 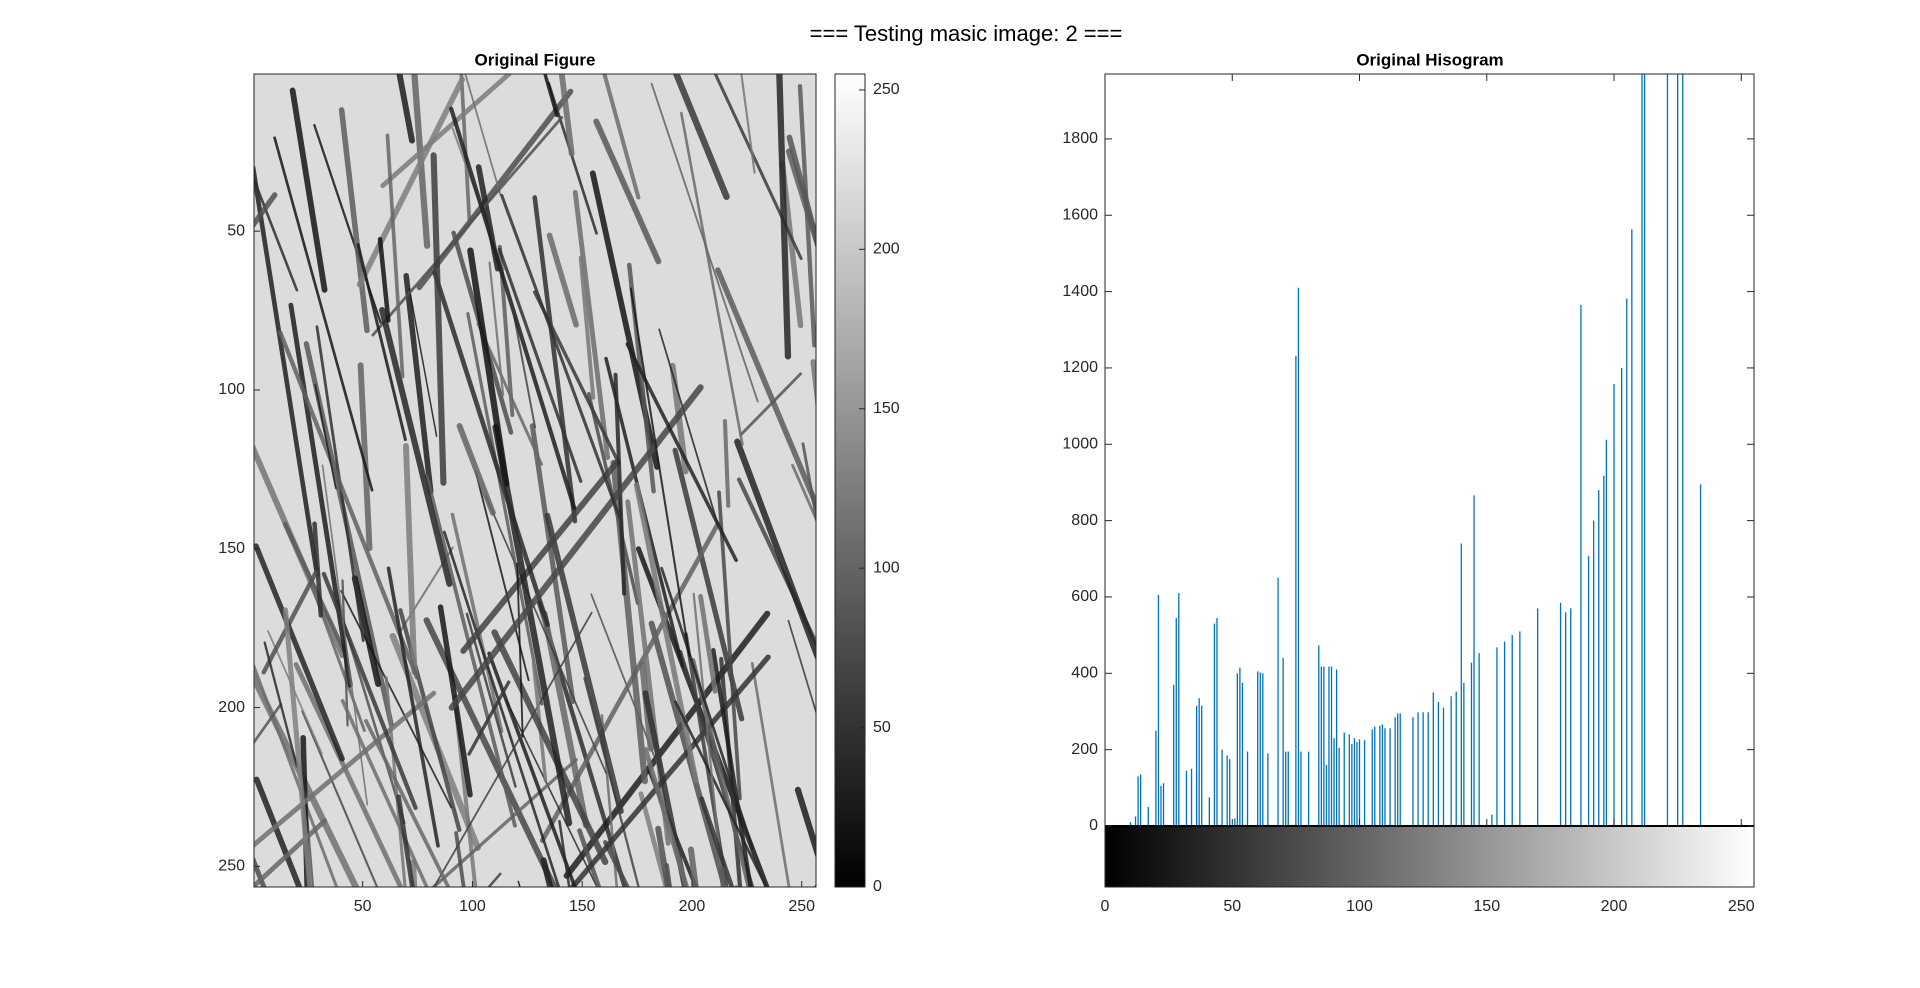 I want to click on colorbar-tick-label: 200, so click(x=886, y=249).